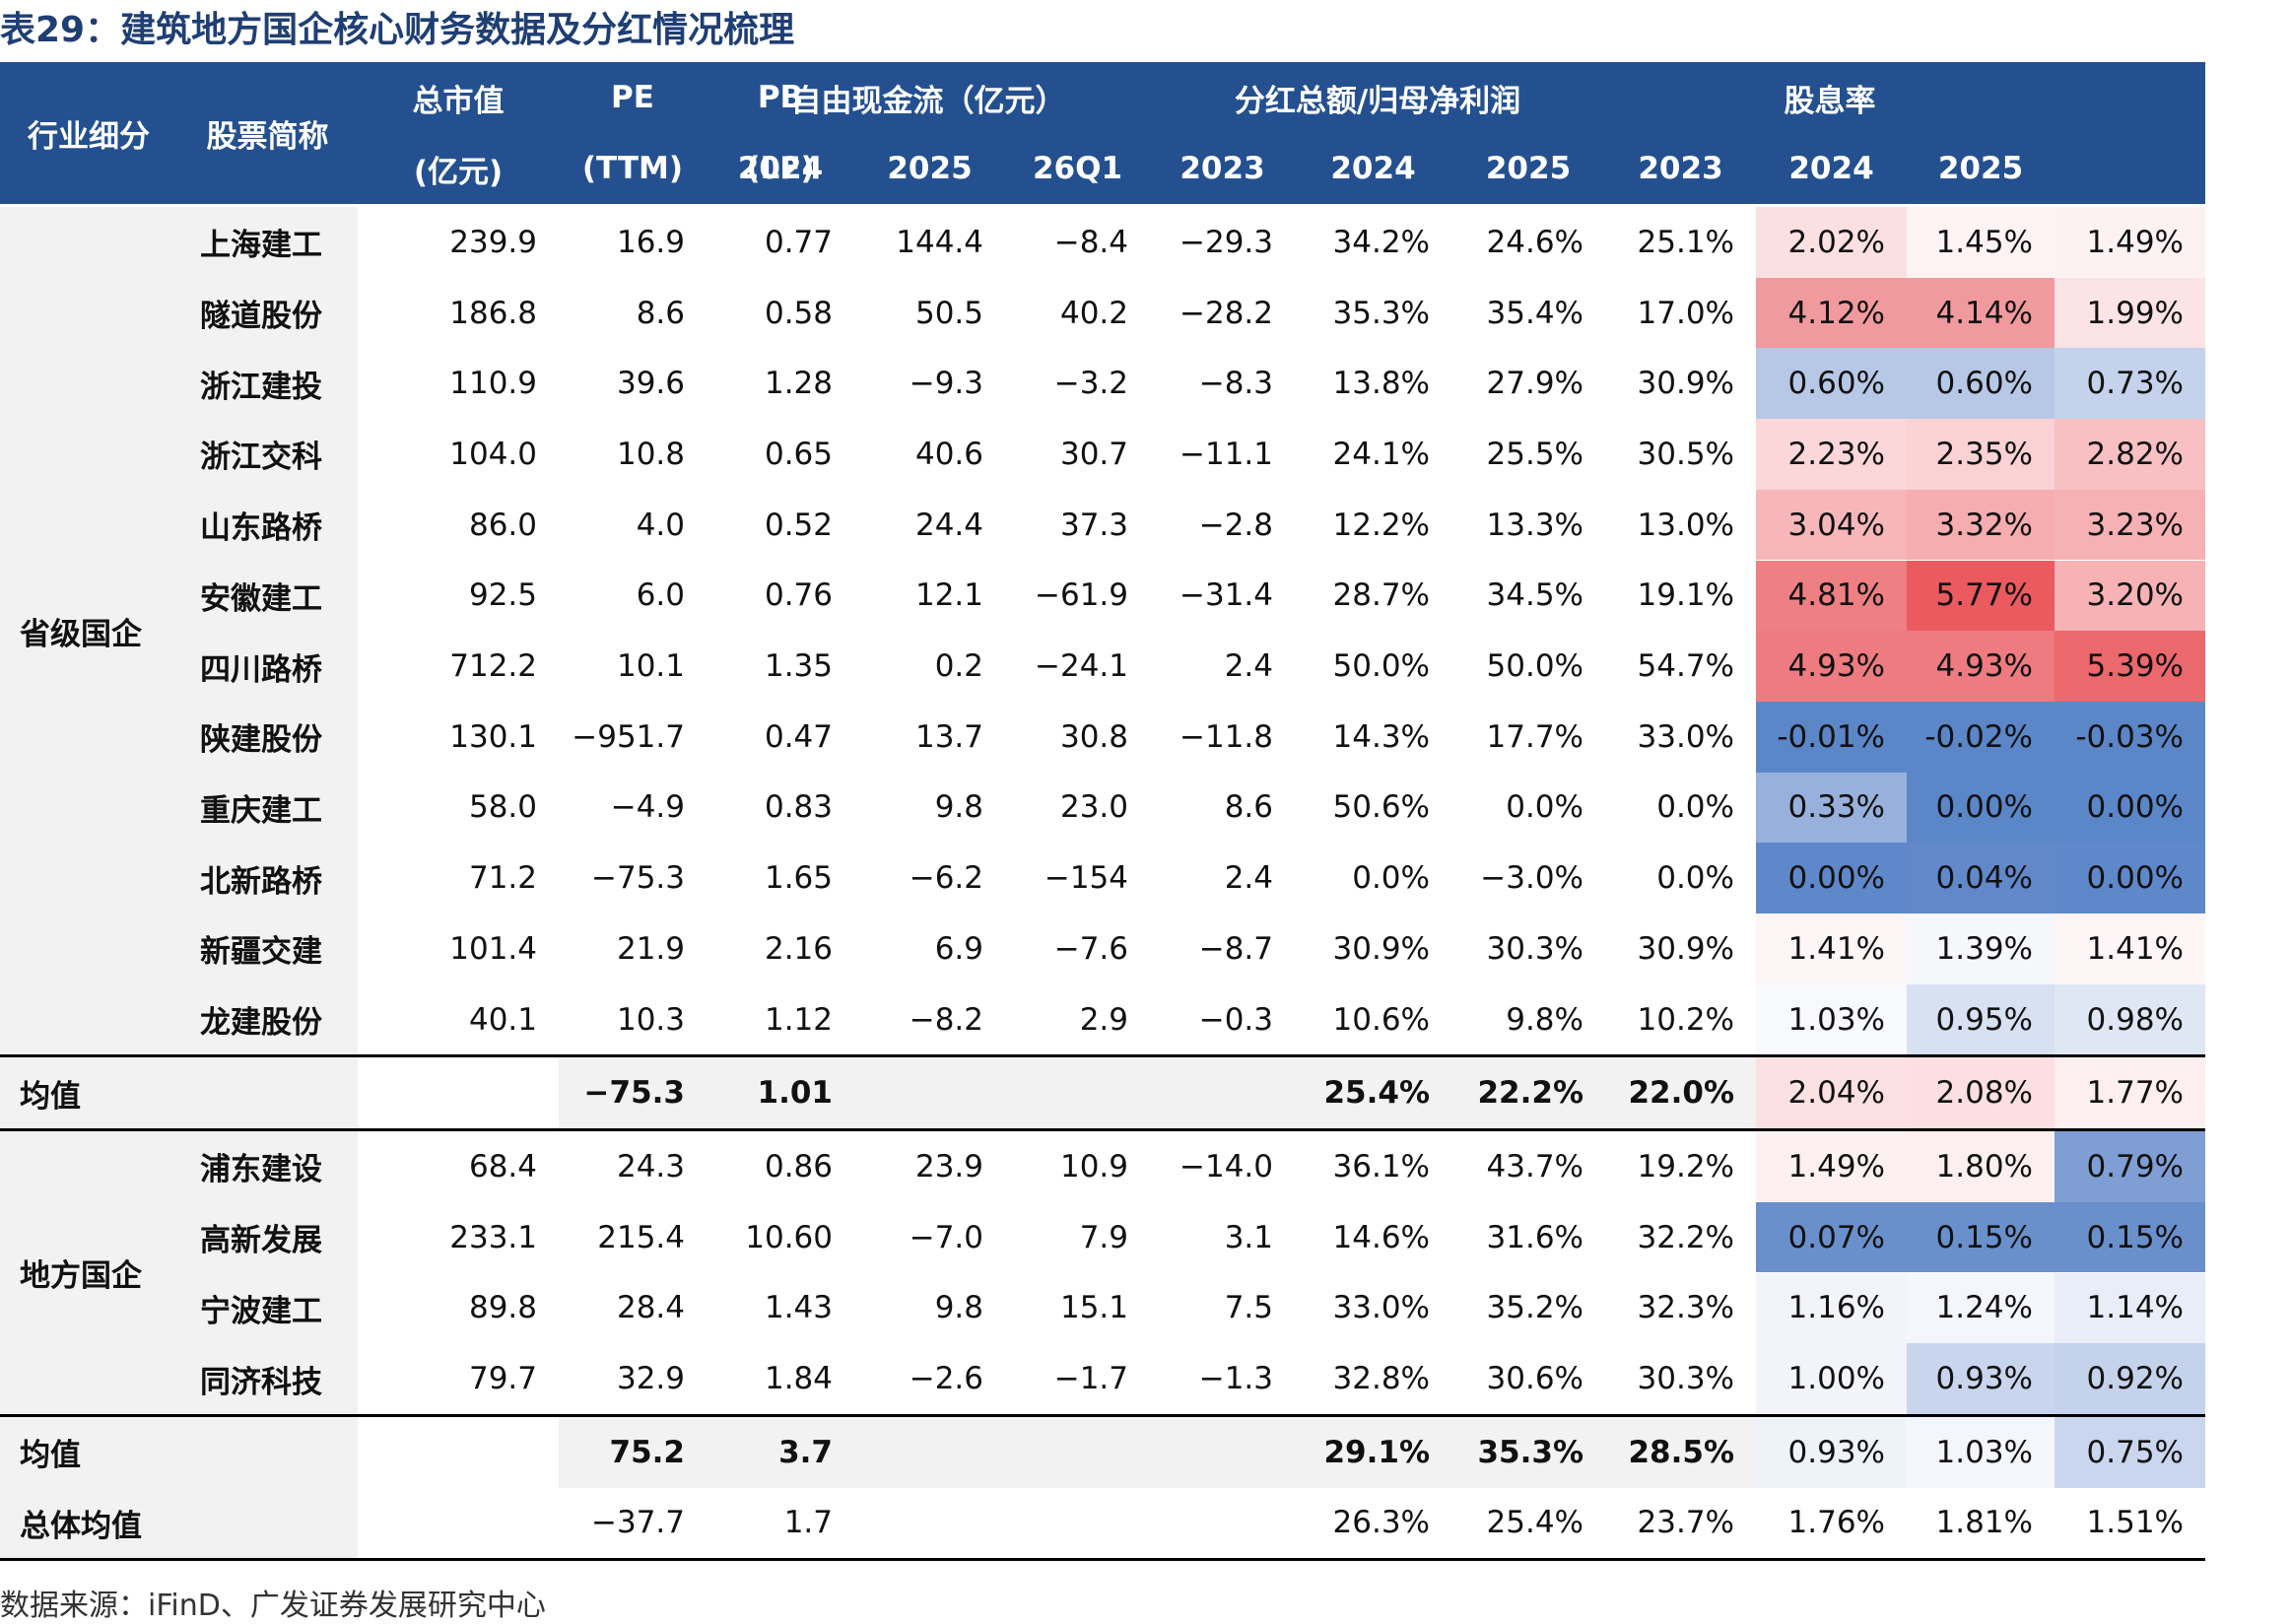 Image resolution: width=2291 pixels, height=1624 pixels. I want to click on cell: 28.5%, so click(1680, 1452).